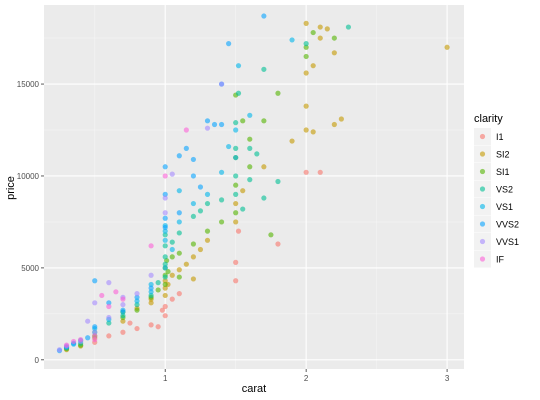  I want to click on x-axis: 1 2 3, so click(306, 376).